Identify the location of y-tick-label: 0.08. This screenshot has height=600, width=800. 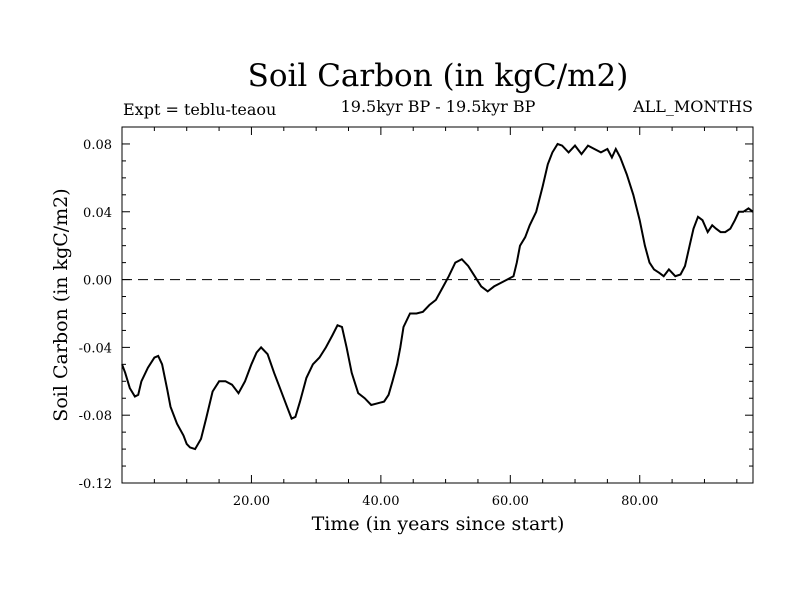
(97, 145).